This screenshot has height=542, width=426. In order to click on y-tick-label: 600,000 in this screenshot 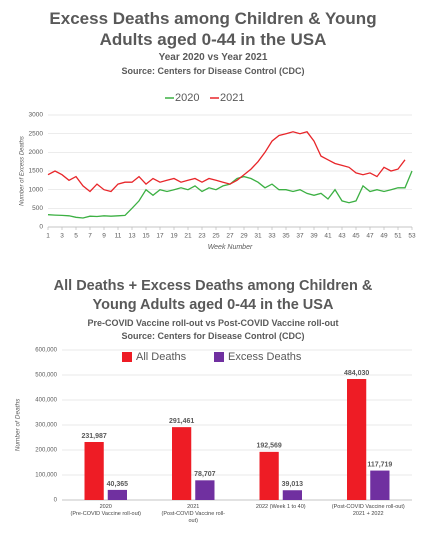, I will do `click(46, 351)`.